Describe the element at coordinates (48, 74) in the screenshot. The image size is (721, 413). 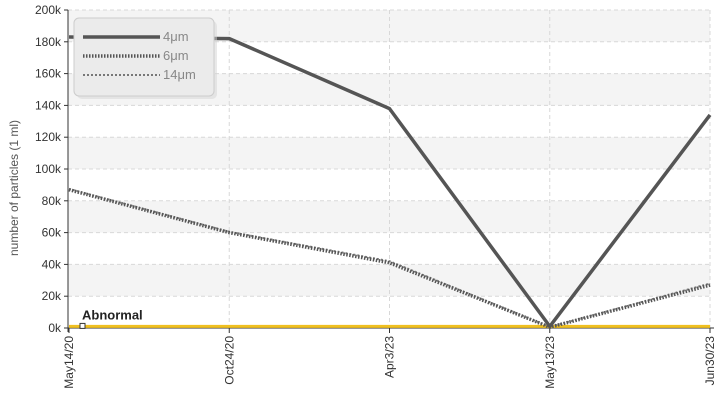
I see `y-tick-label: 160k` at that location.